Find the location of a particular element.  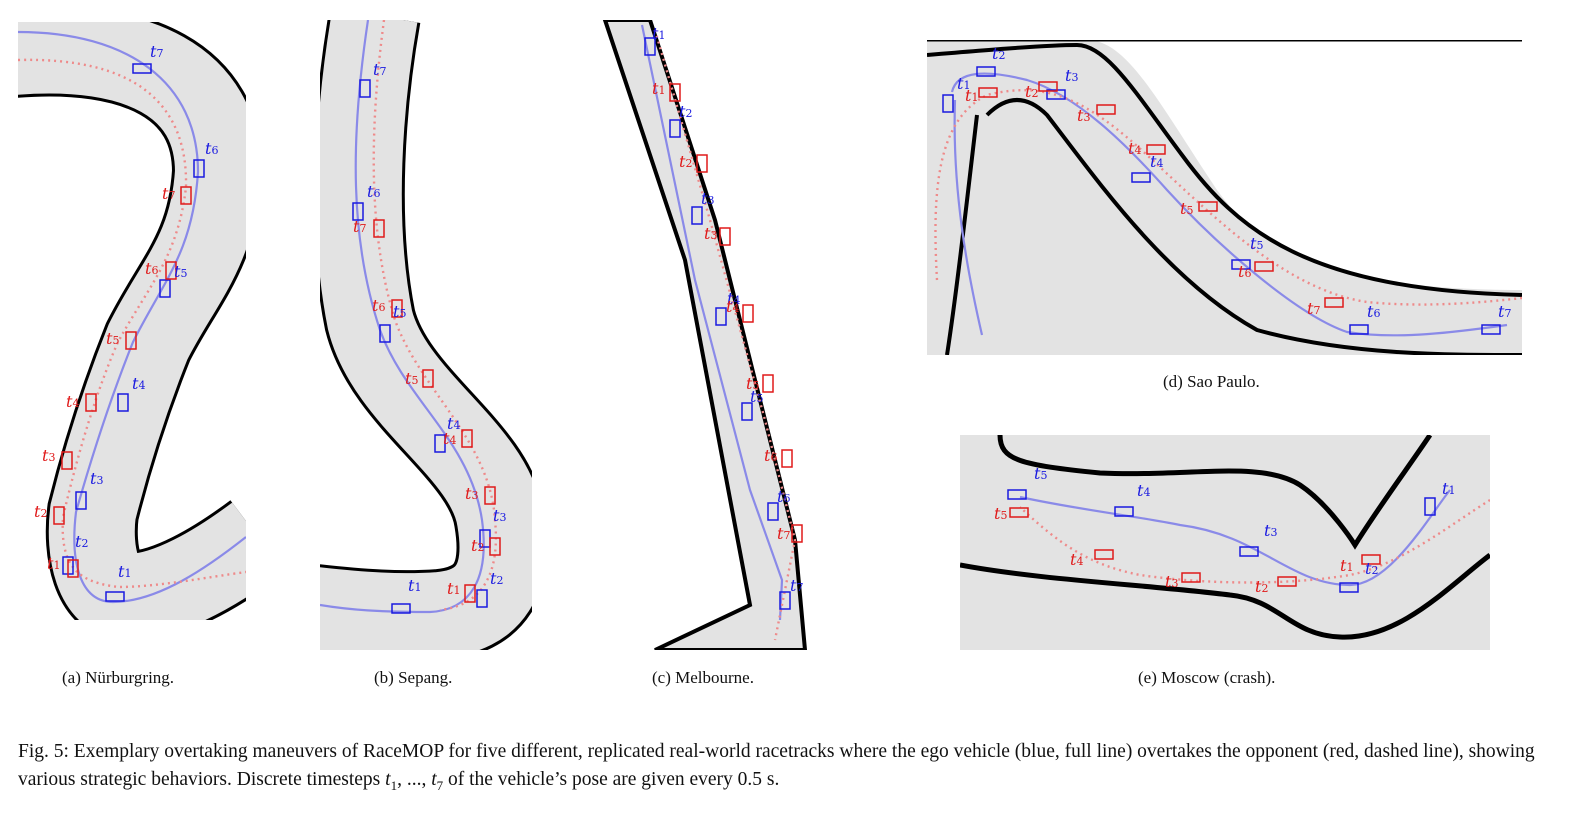

track-map-a is located at coordinates (132, 321).